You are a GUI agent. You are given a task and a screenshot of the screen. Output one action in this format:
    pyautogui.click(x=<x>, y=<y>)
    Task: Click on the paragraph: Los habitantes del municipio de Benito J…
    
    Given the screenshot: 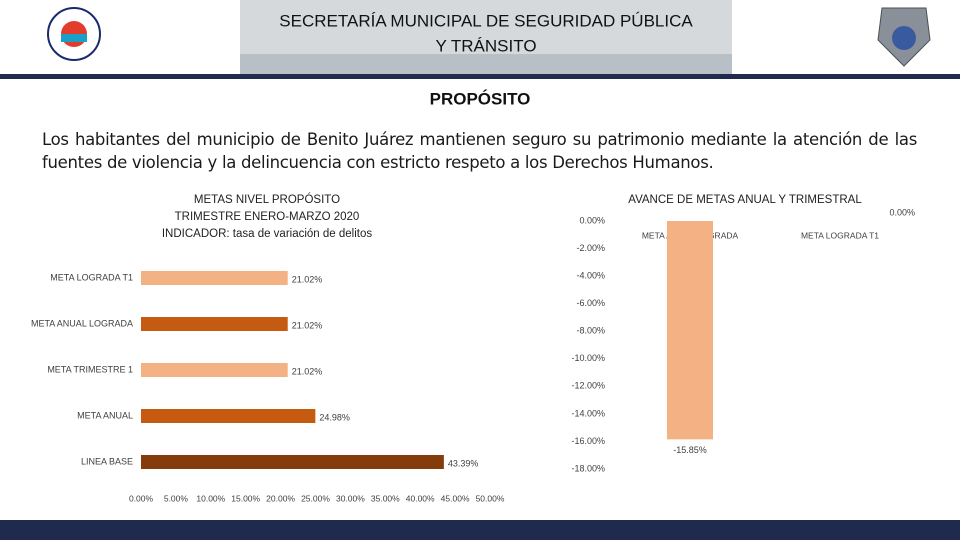 What is the action you would take?
    pyautogui.click(x=479, y=151)
    